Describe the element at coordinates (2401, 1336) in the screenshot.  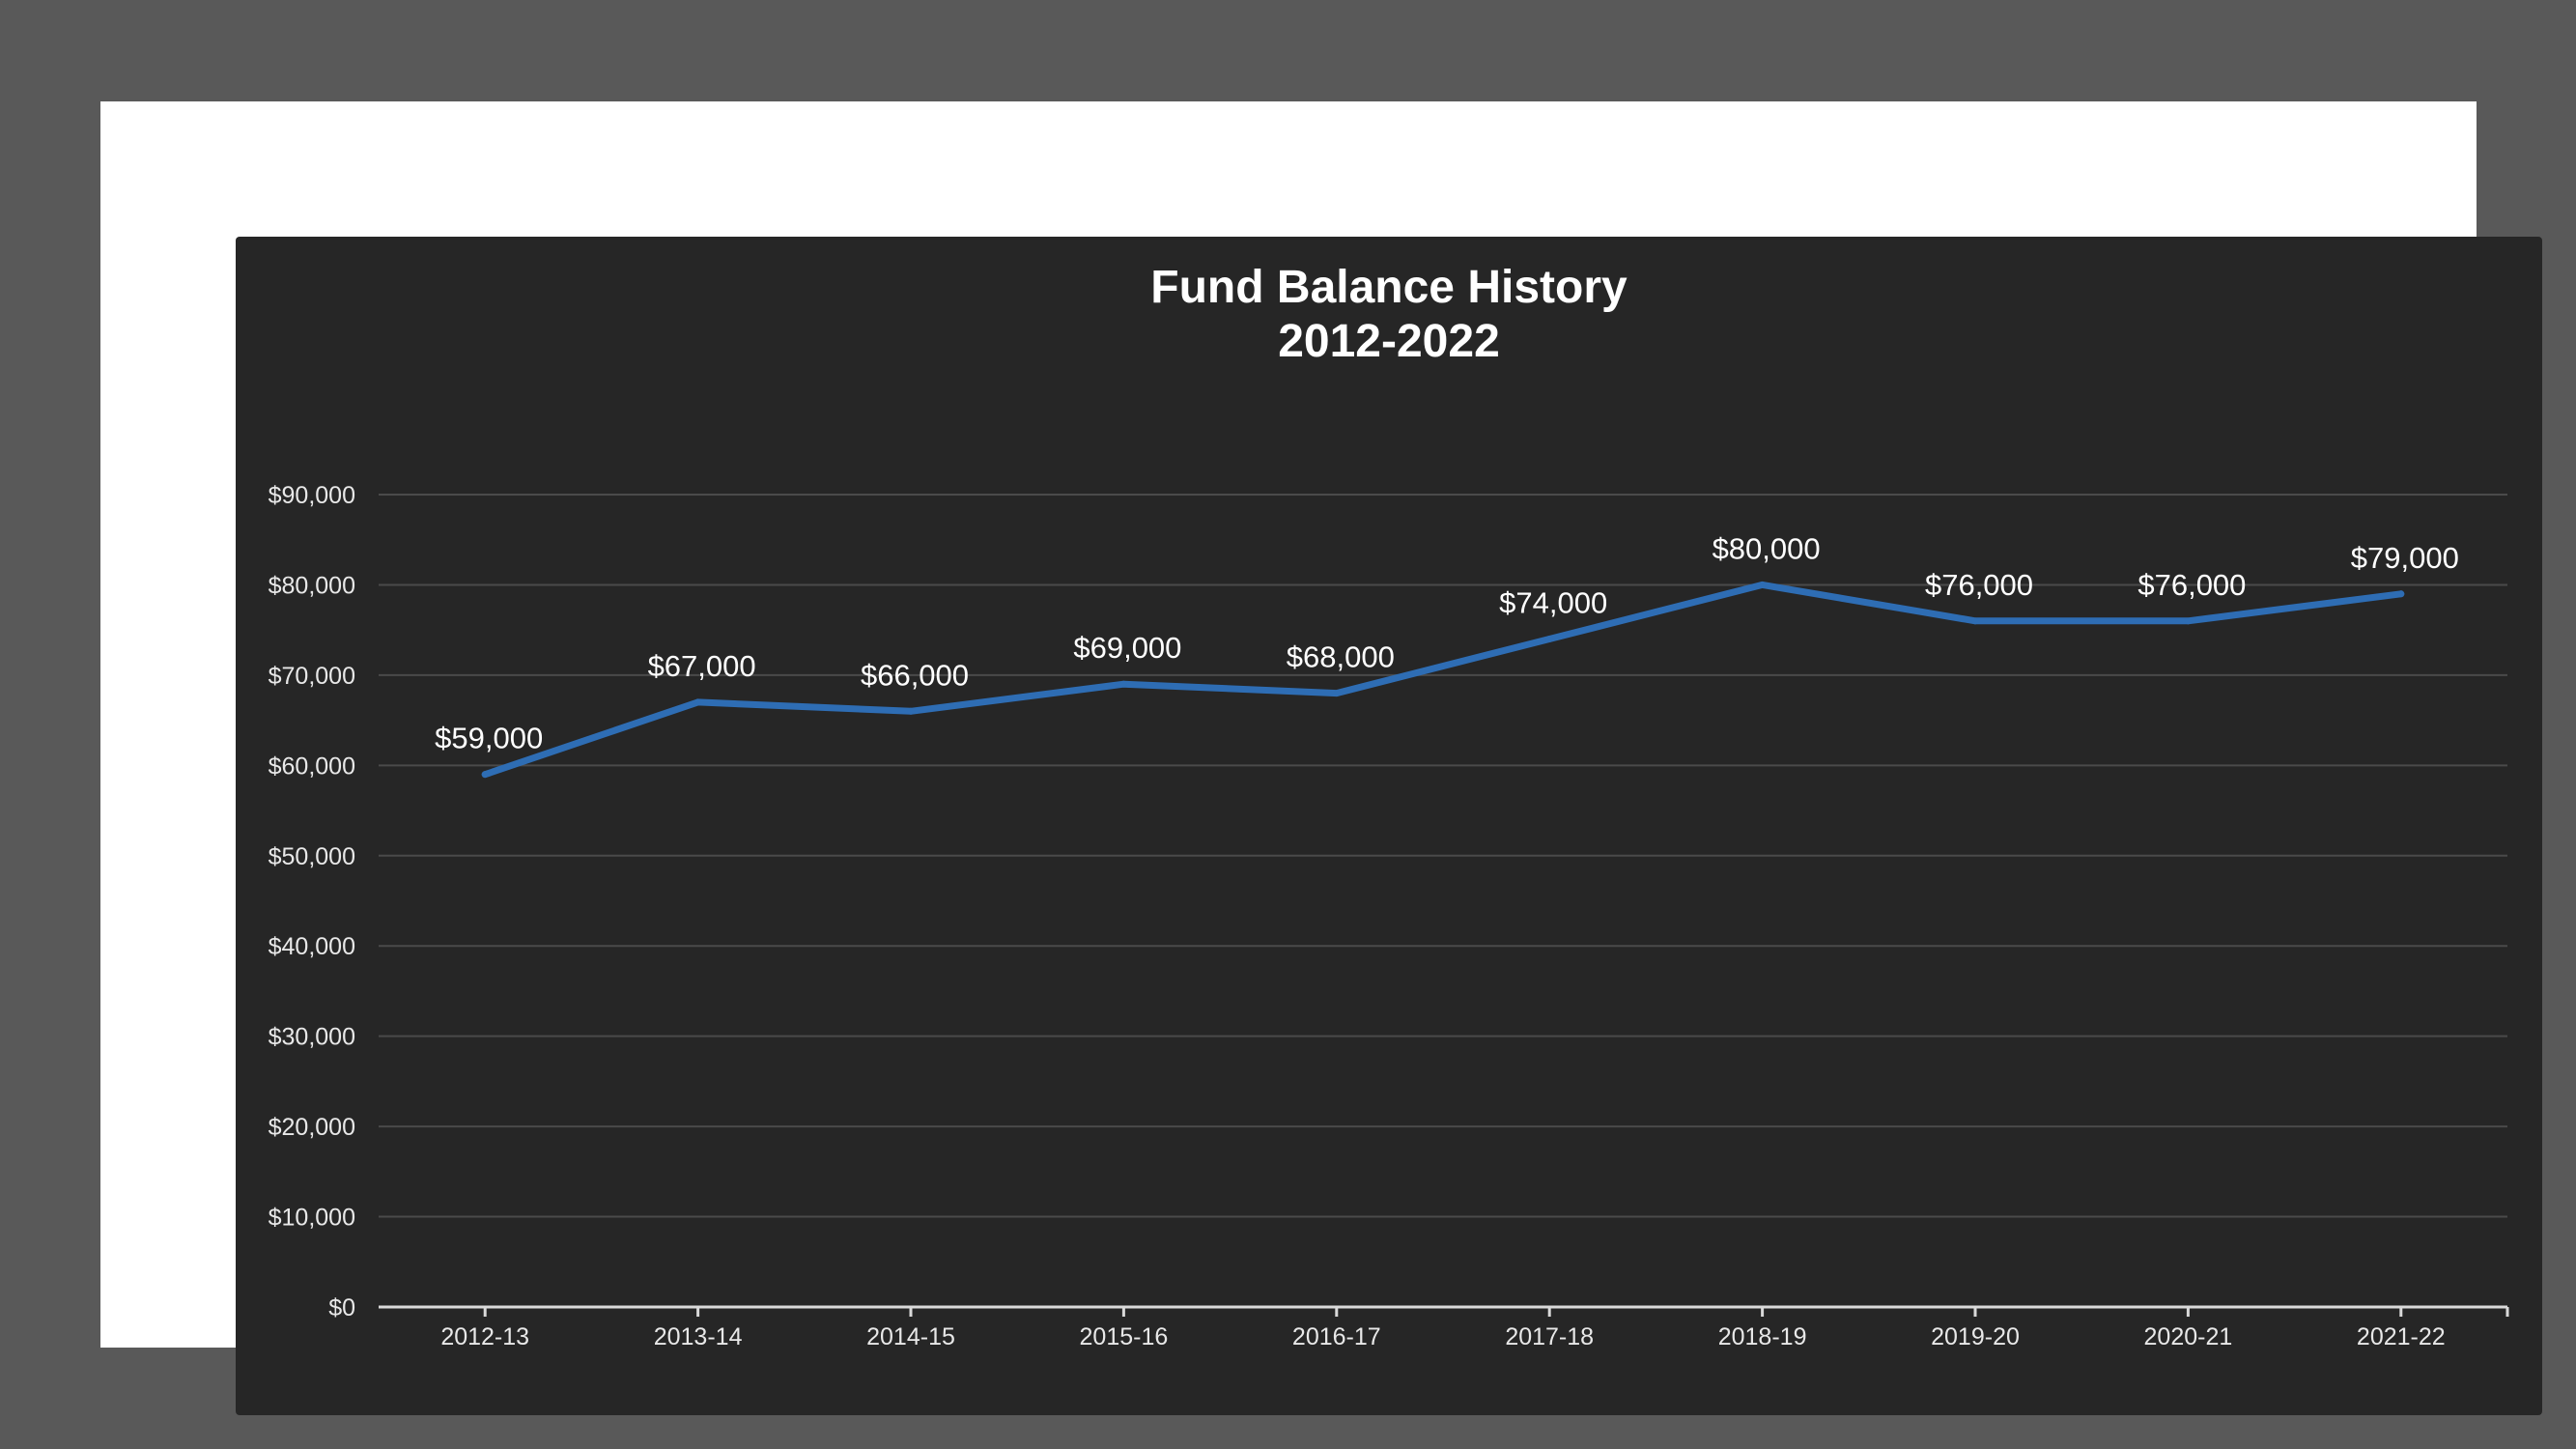
I see `x-tick-label: 2021-22` at that location.